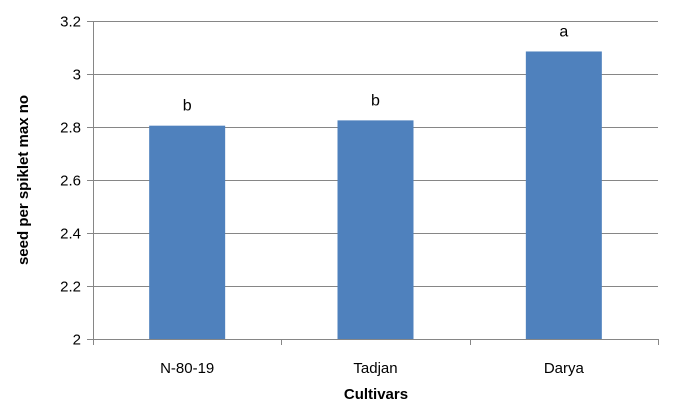 This screenshot has height=409, width=680. Describe the element at coordinates (376, 394) in the screenshot. I see `x-axis-title: Cultivars` at that location.